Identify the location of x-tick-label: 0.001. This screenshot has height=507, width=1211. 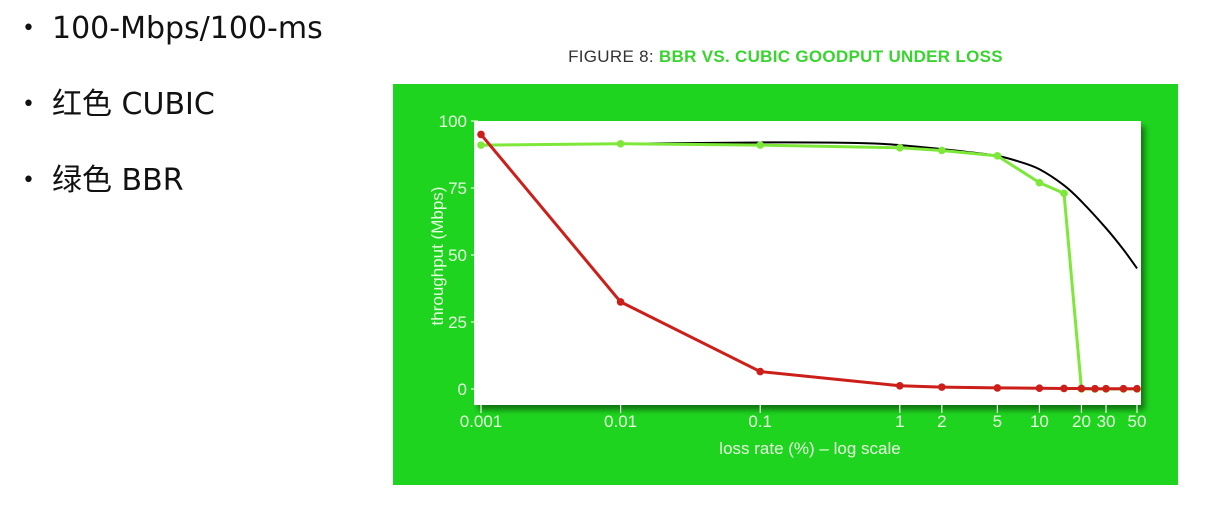
(481, 421).